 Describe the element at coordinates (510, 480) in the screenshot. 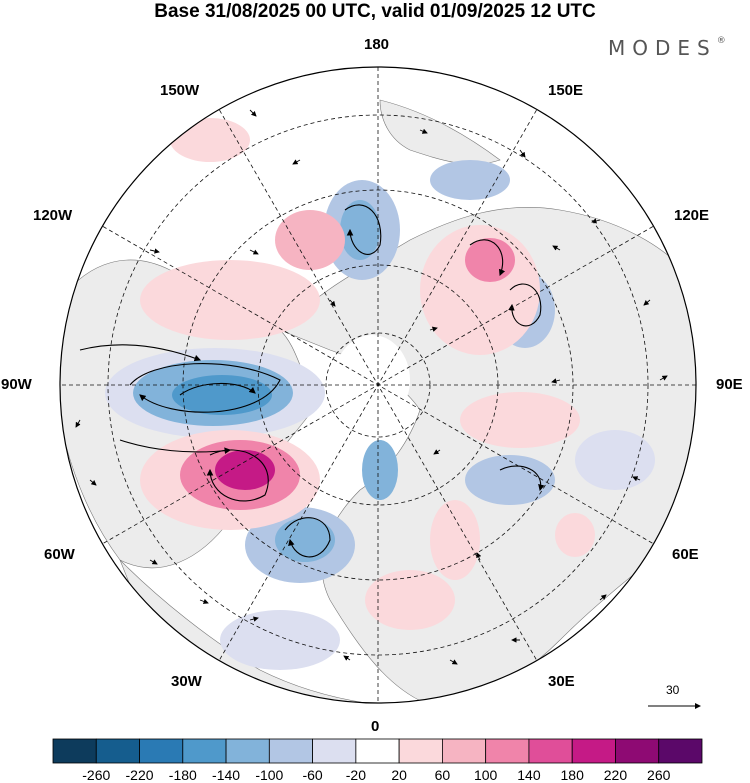

I see `anomaly-low-60e` at that location.